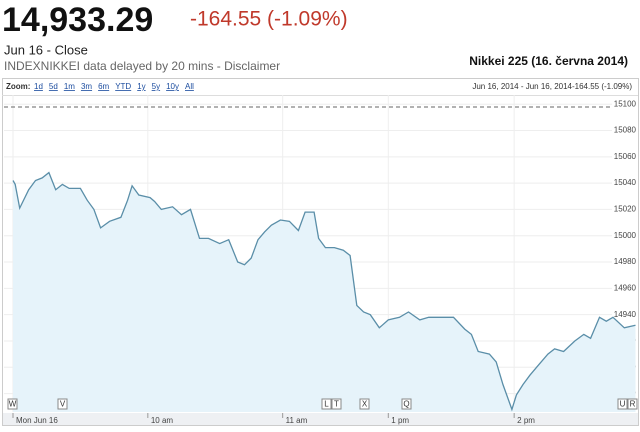  I want to click on event-label: V, so click(63, 404).